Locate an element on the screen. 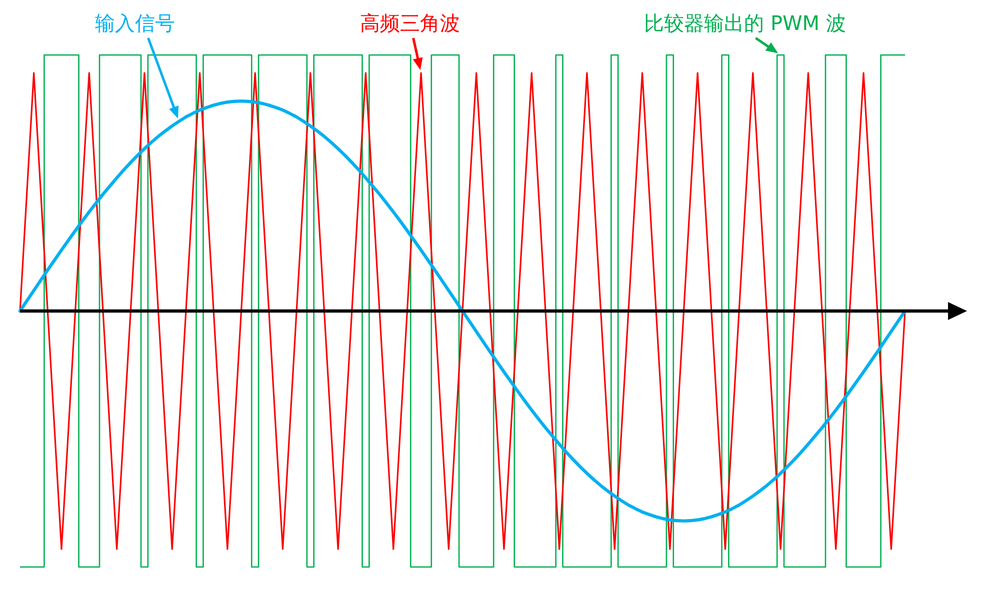  series-label: 比较器输出的 PWM 波 is located at coordinates (745, 23).